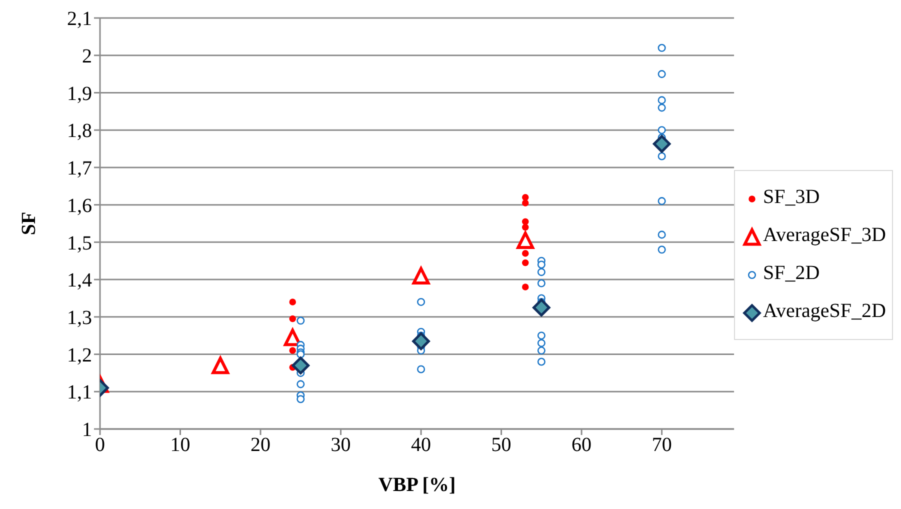 This screenshot has width=901, height=509. I want to click on x-tick-label: 40, so click(421, 445).